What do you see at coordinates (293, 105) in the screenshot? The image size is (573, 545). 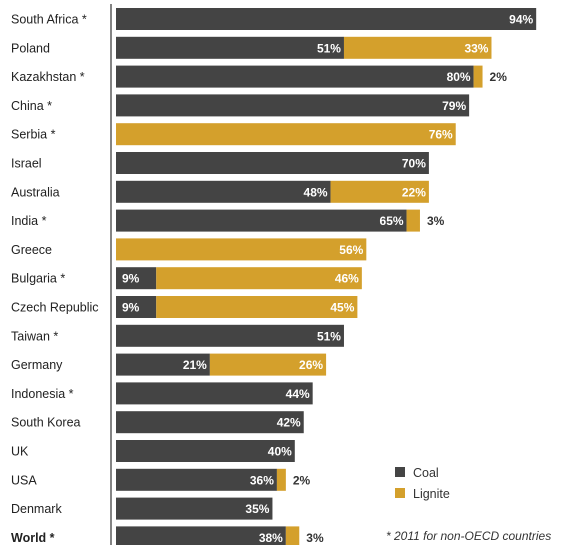 I see `bar-coal-china` at bounding box center [293, 105].